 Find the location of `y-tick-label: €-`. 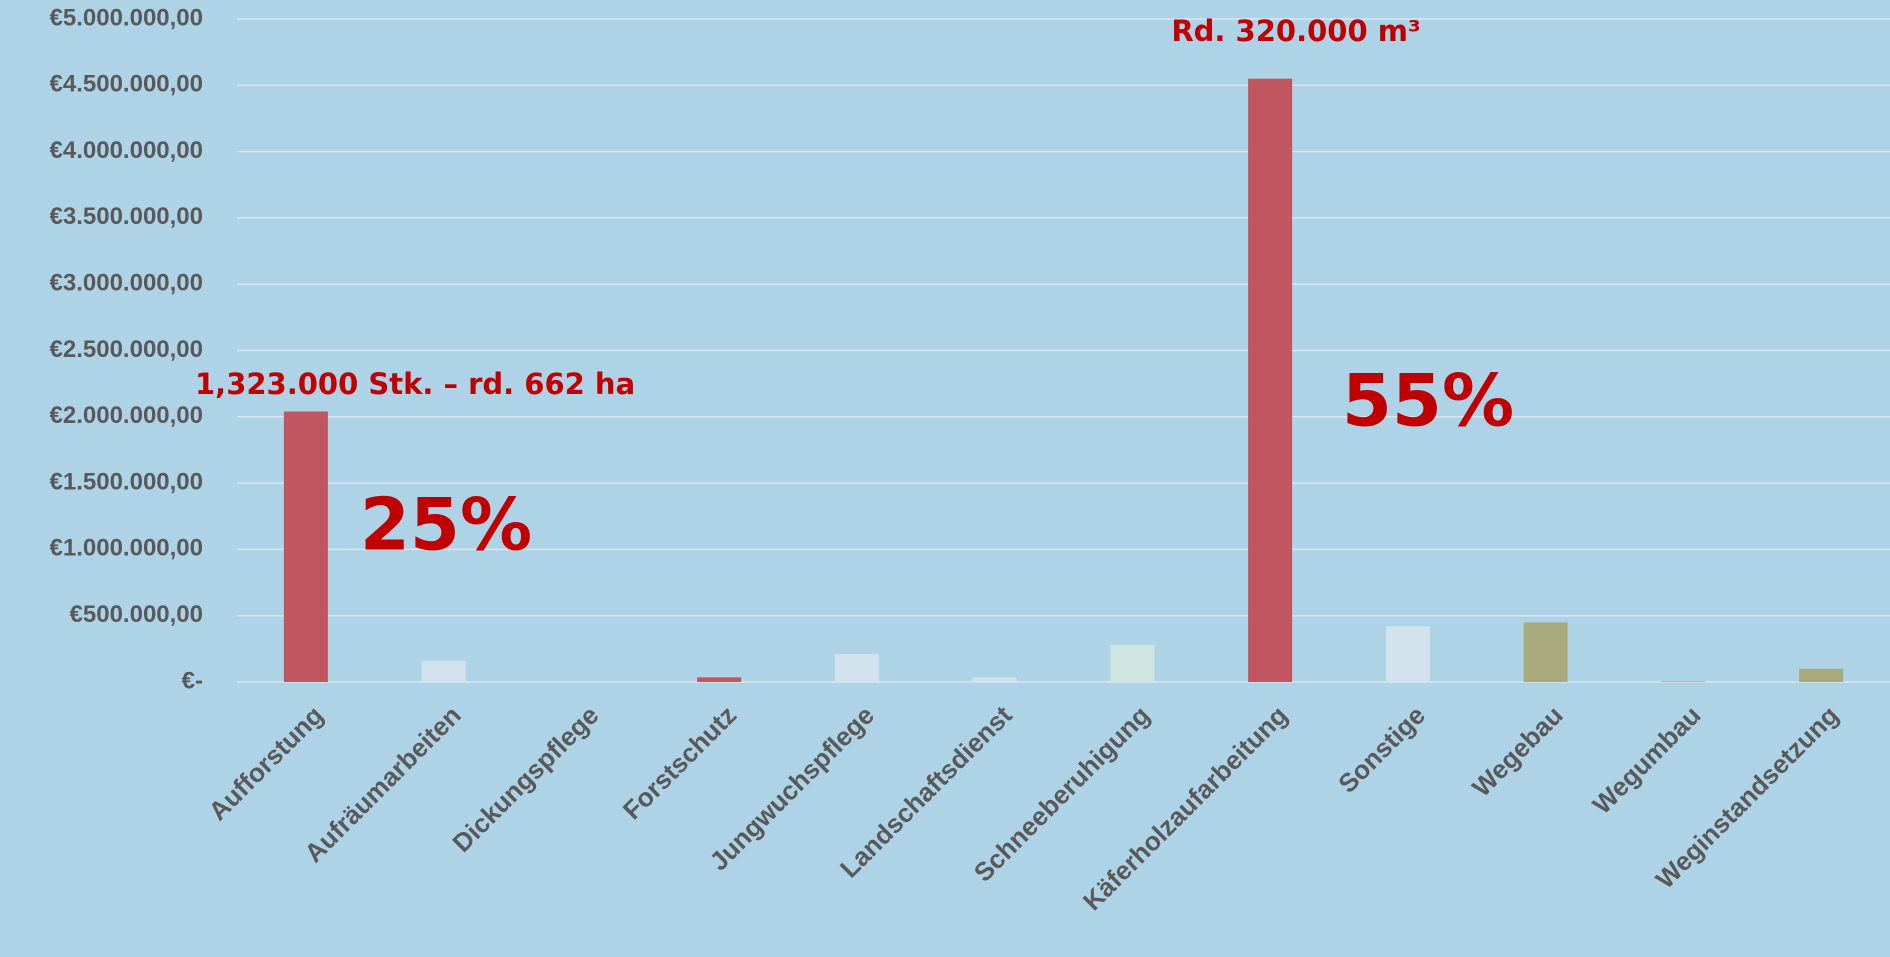

y-tick-label: €- is located at coordinates (192, 680).